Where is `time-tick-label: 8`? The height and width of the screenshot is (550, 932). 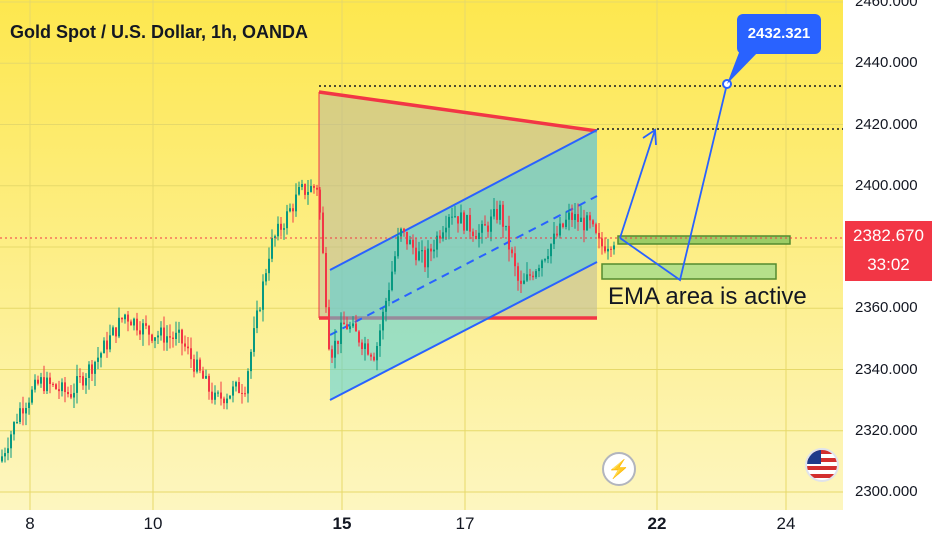 time-tick-label: 8 is located at coordinates (30, 523).